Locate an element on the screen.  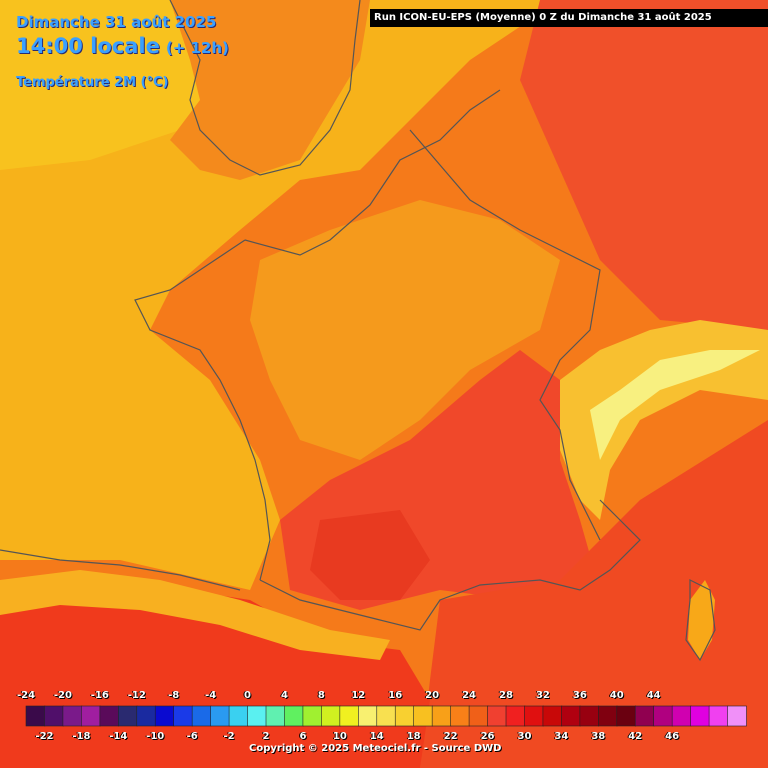
legend-label-bottom: 2 is located at coordinates (266, 736).